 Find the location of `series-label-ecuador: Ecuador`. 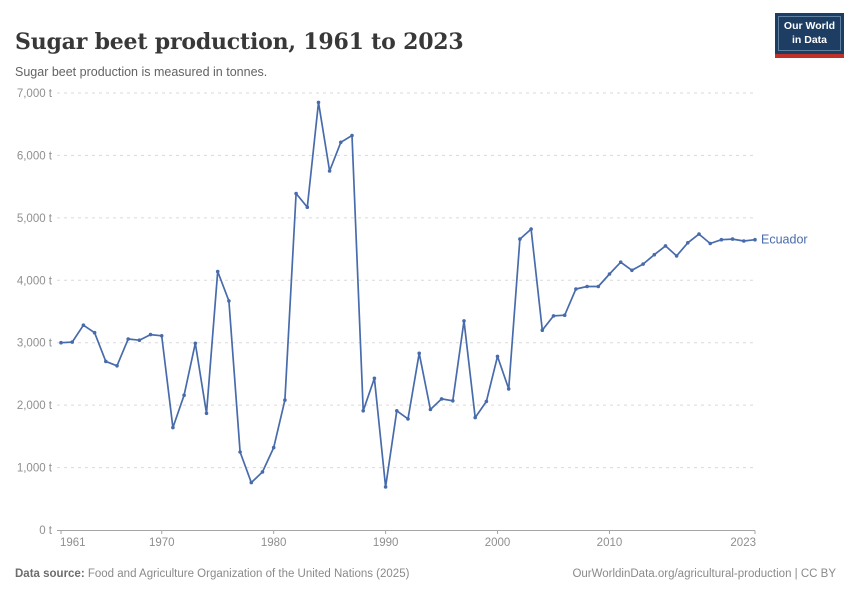

series-label-ecuador: Ecuador is located at coordinates (784, 240).